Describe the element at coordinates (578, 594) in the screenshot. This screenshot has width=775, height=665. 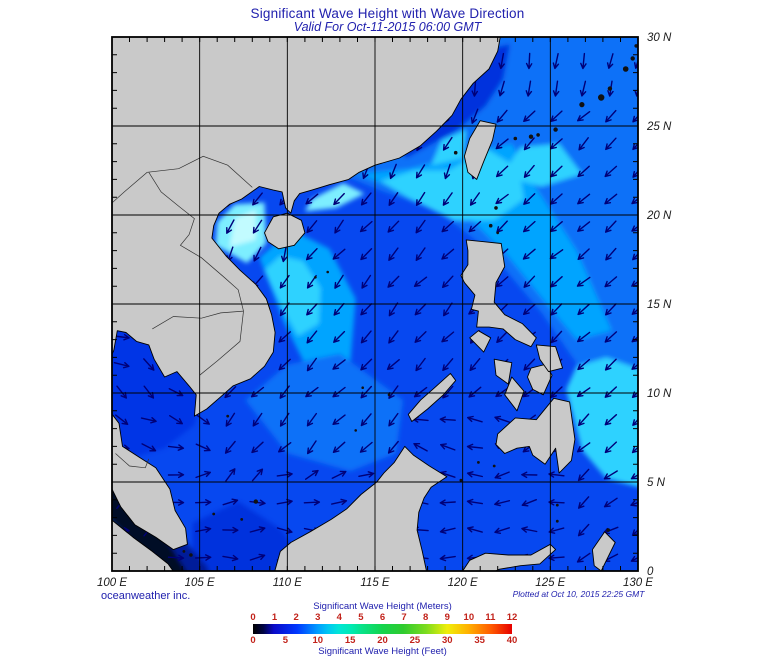
I see `plotted-timestamp: Plotted at Oct 10, 2015 22:25 GMT` at that location.